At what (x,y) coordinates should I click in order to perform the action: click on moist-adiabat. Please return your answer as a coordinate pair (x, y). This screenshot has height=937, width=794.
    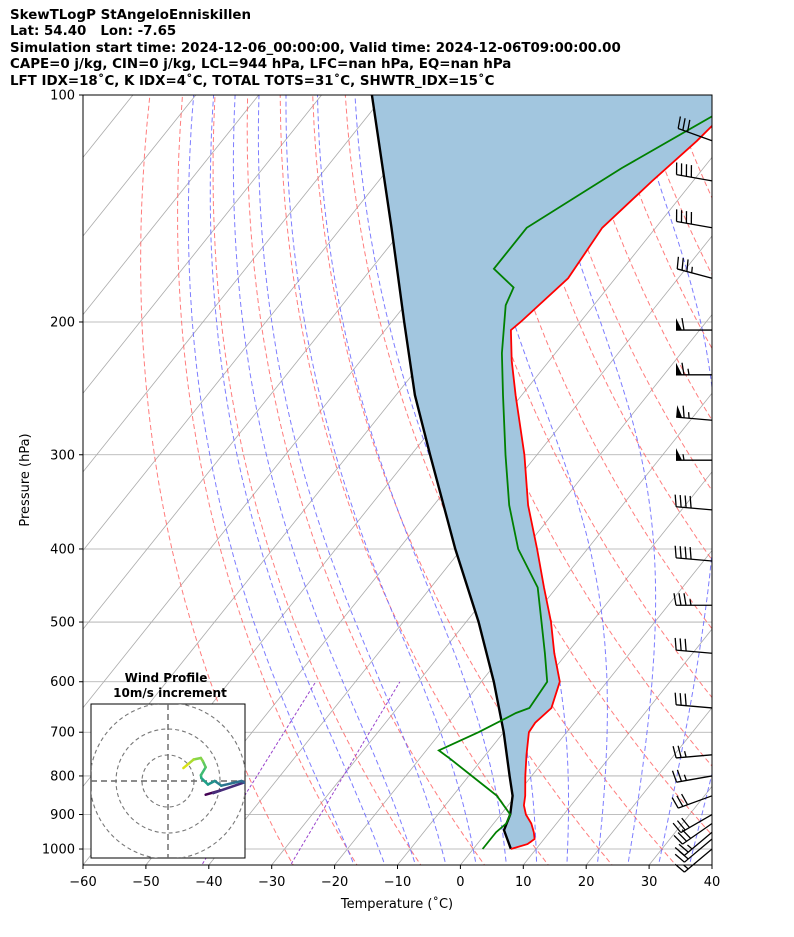
    Looking at the image, I should click on (594, 480).